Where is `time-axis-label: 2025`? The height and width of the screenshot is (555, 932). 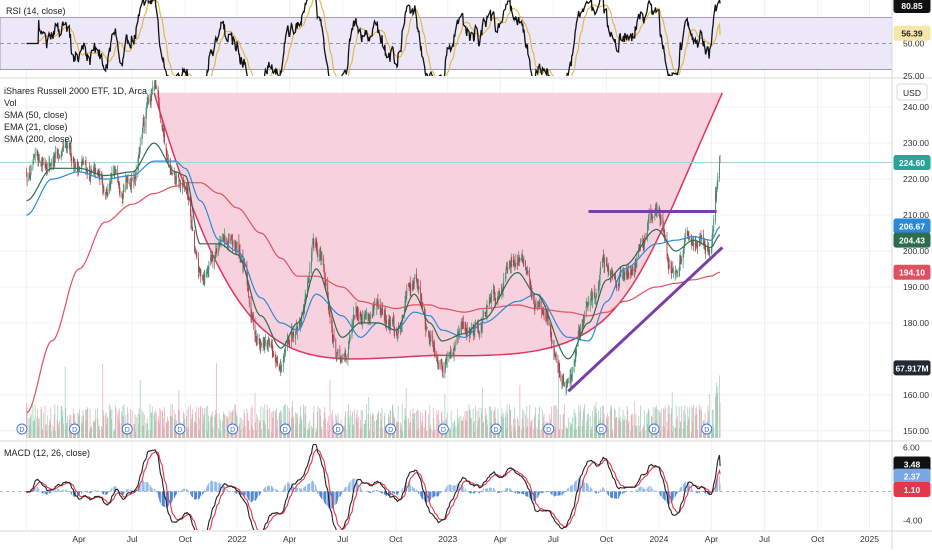
time-axis-label: 2025 is located at coordinates (869, 539).